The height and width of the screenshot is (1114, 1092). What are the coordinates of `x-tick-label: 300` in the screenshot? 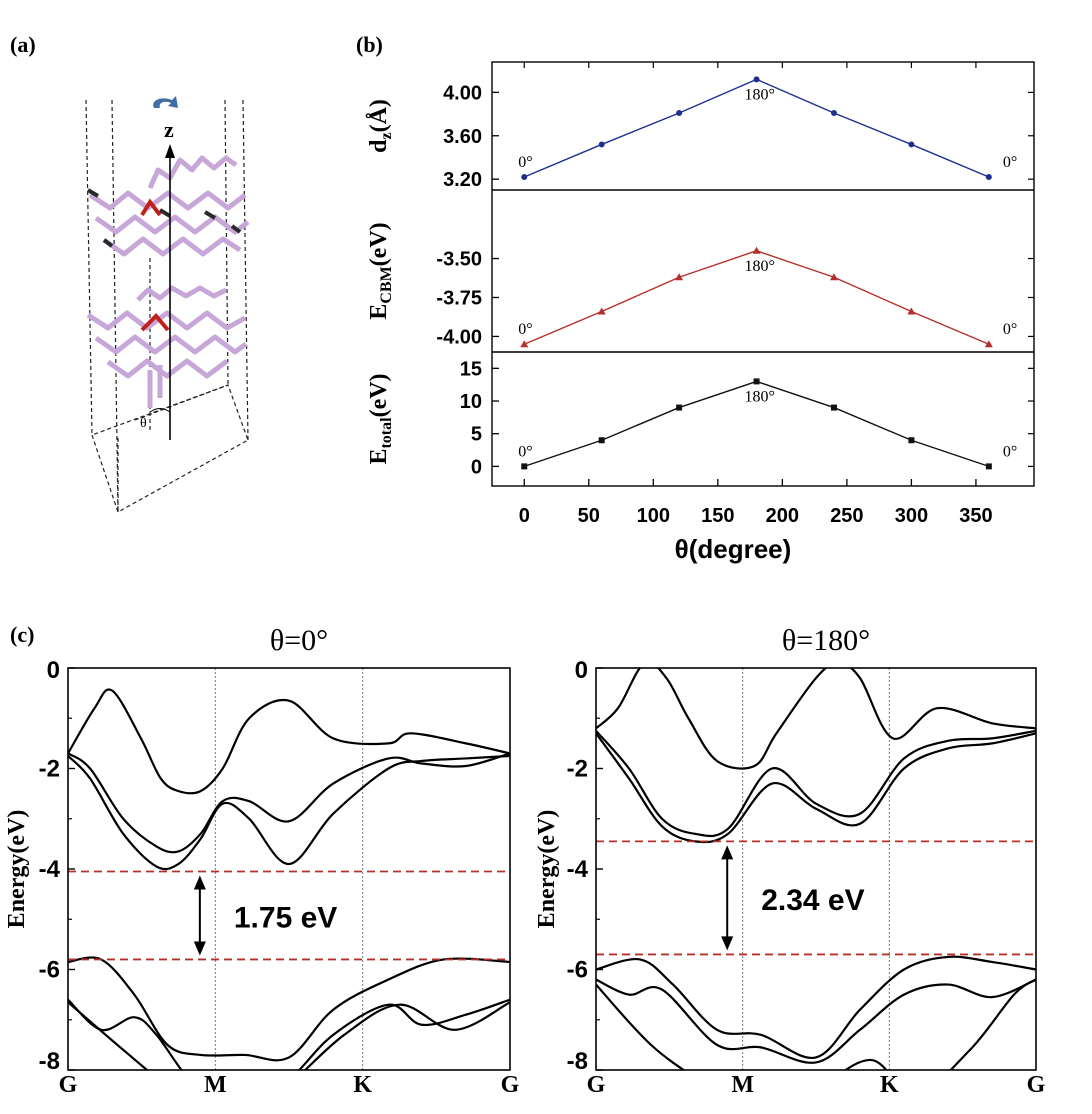 It's located at (911, 516).